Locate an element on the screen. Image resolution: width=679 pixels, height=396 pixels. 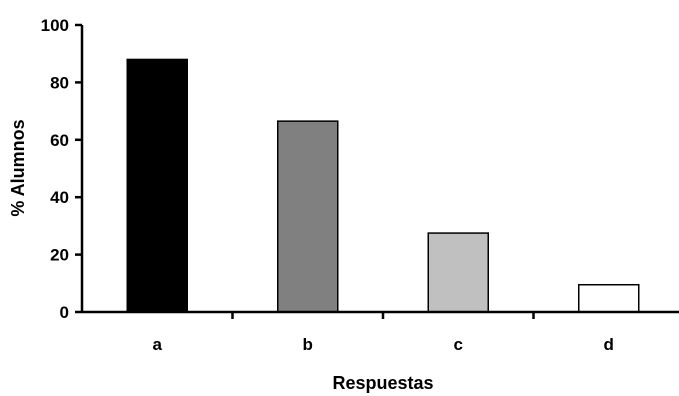
y-tick-label: 60 is located at coordinates (59, 140).